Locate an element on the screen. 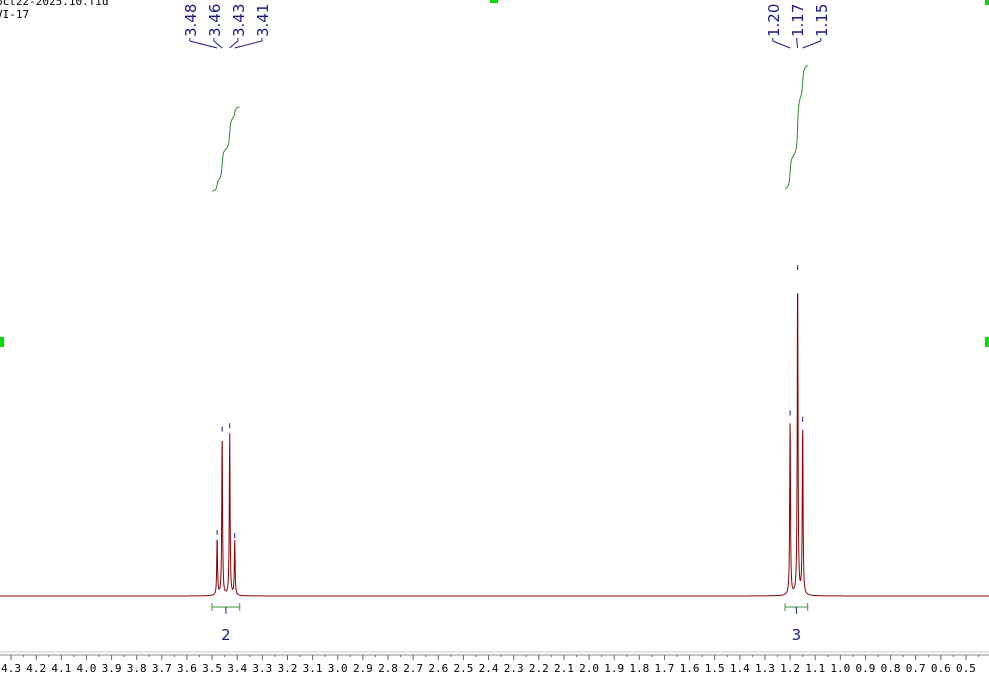 Image resolution: width=989 pixels, height=675 pixels. peak-label: 3.48 is located at coordinates (191, 20).